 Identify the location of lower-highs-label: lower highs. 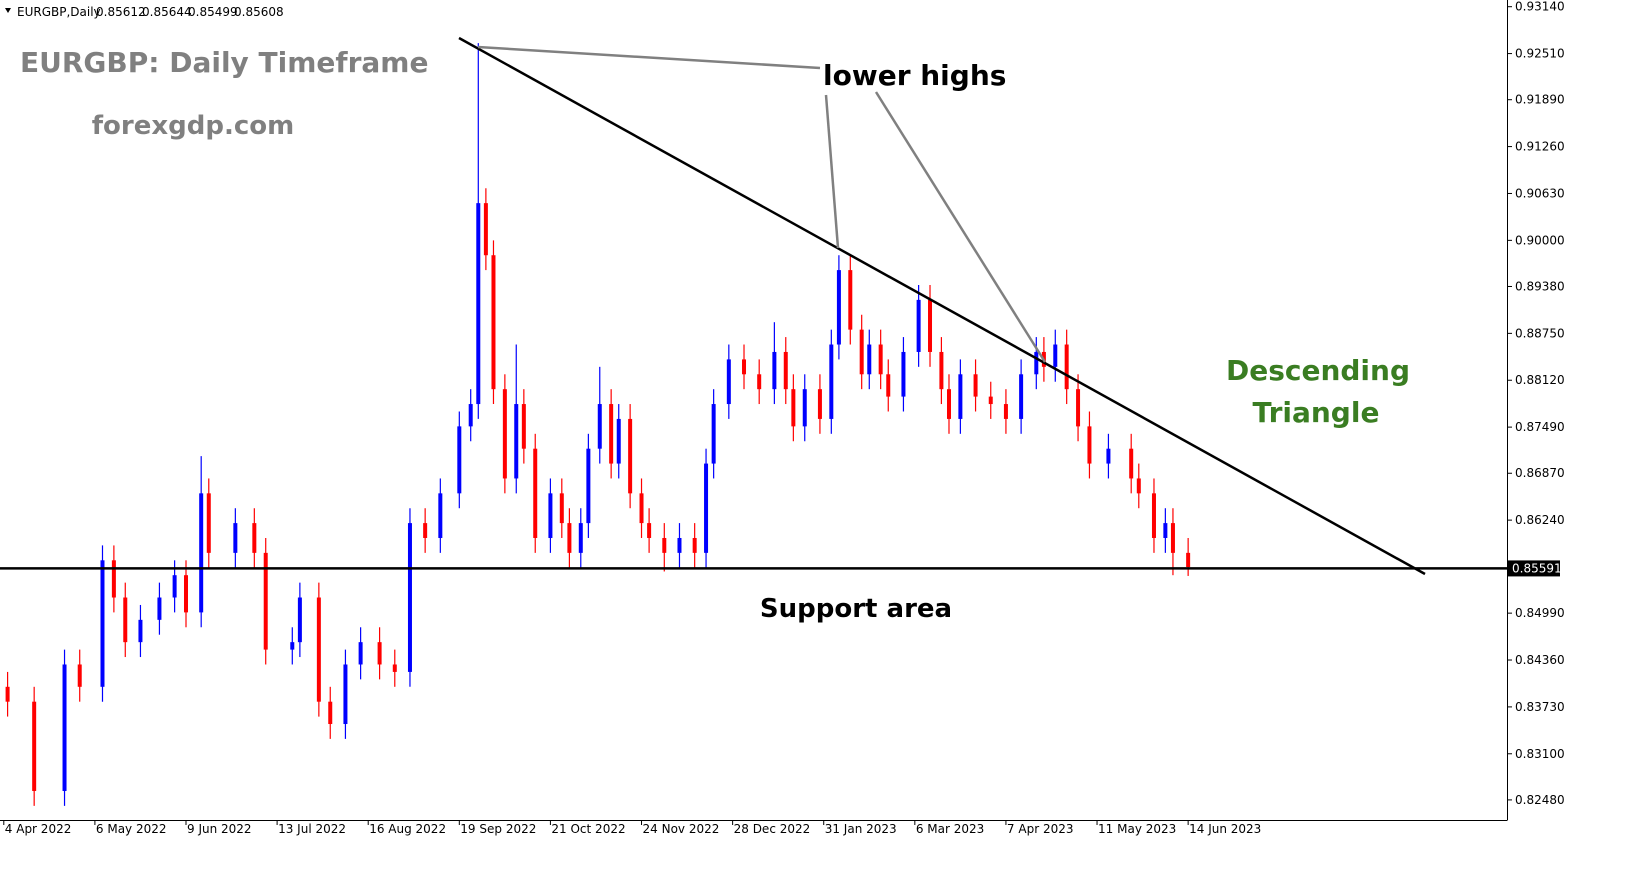
(914, 75).